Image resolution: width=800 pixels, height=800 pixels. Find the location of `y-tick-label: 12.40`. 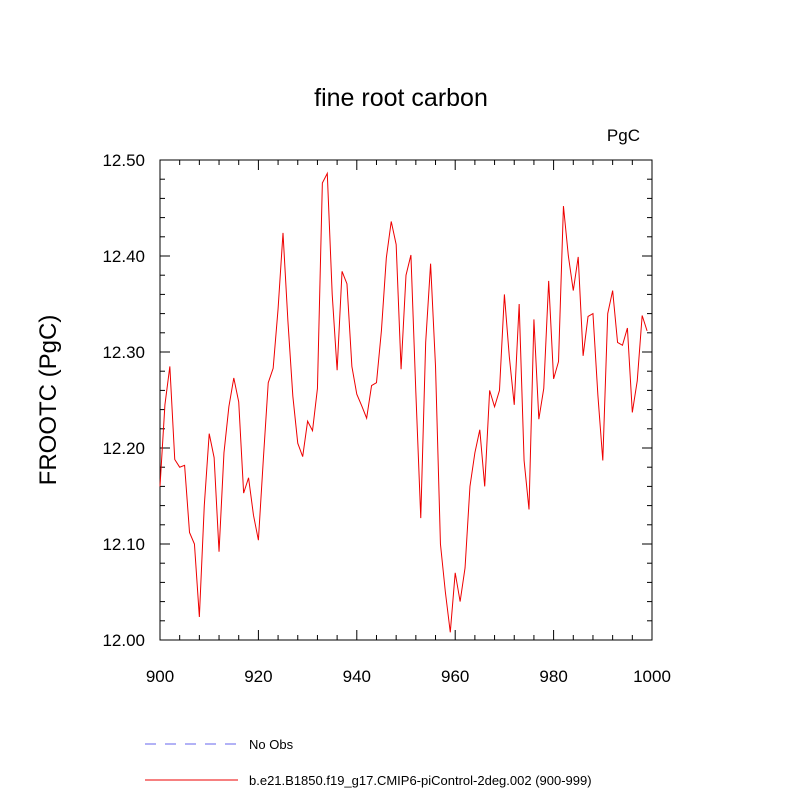

y-tick-label: 12.40 is located at coordinates (123, 256).